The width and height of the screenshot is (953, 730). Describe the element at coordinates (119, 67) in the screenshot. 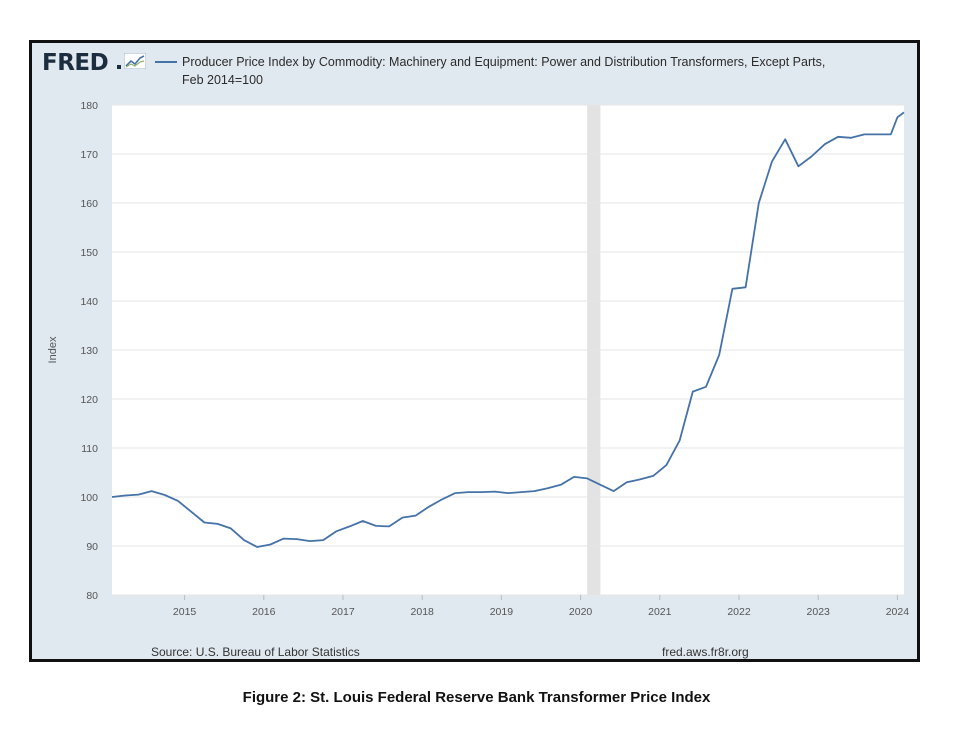

I see `fred-logo-dot` at that location.